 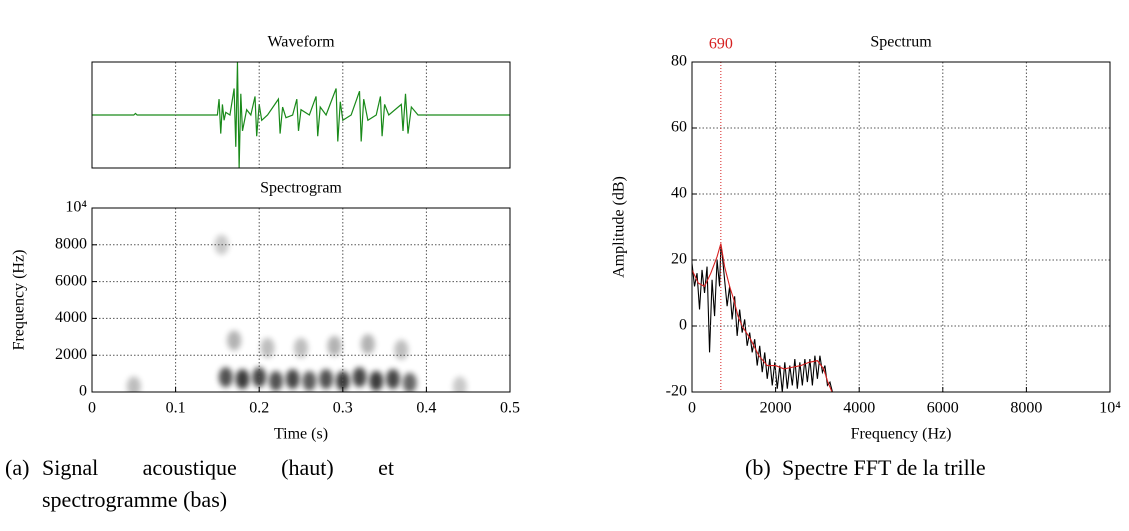 What do you see at coordinates (901, 42) in the screenshot?
I see `chart-title: Spectrum` at bounding box center [901, 42].